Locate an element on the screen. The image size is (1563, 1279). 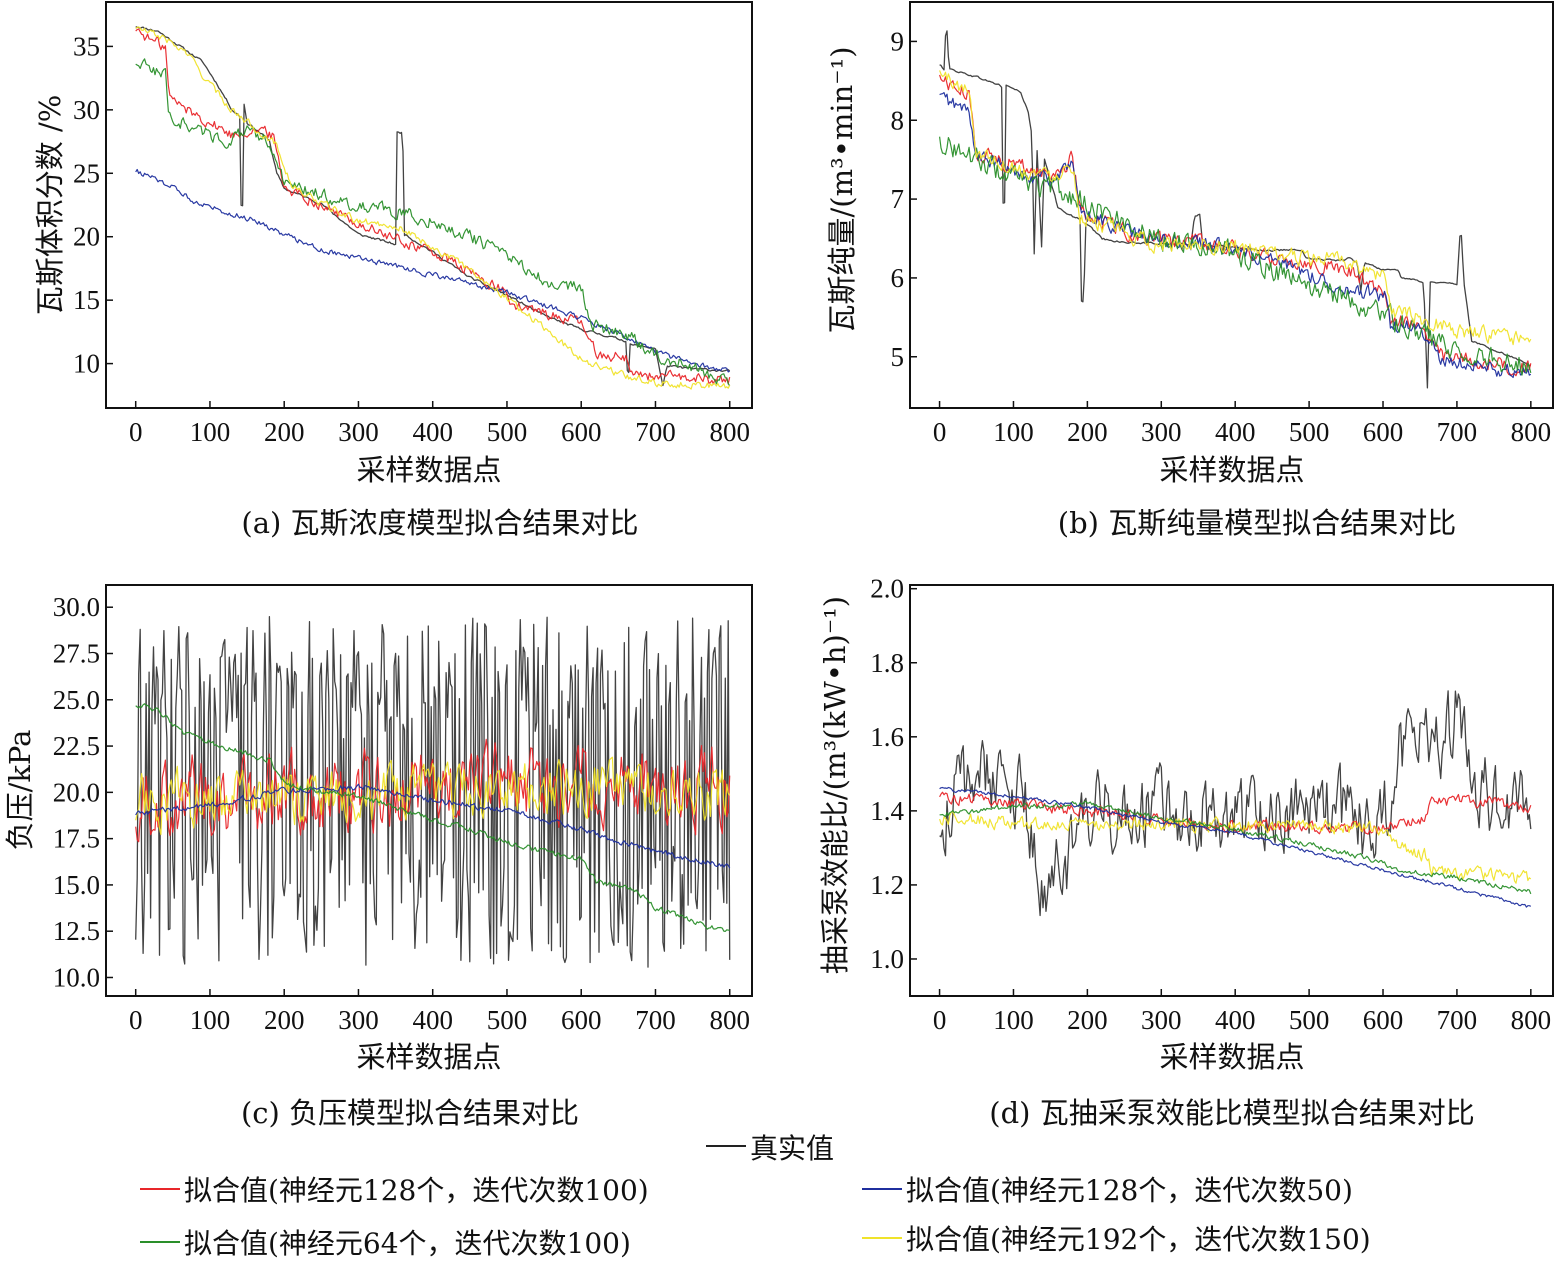
panel-c-y-tick-label: 17.5 is located at coordinates (76, 839).